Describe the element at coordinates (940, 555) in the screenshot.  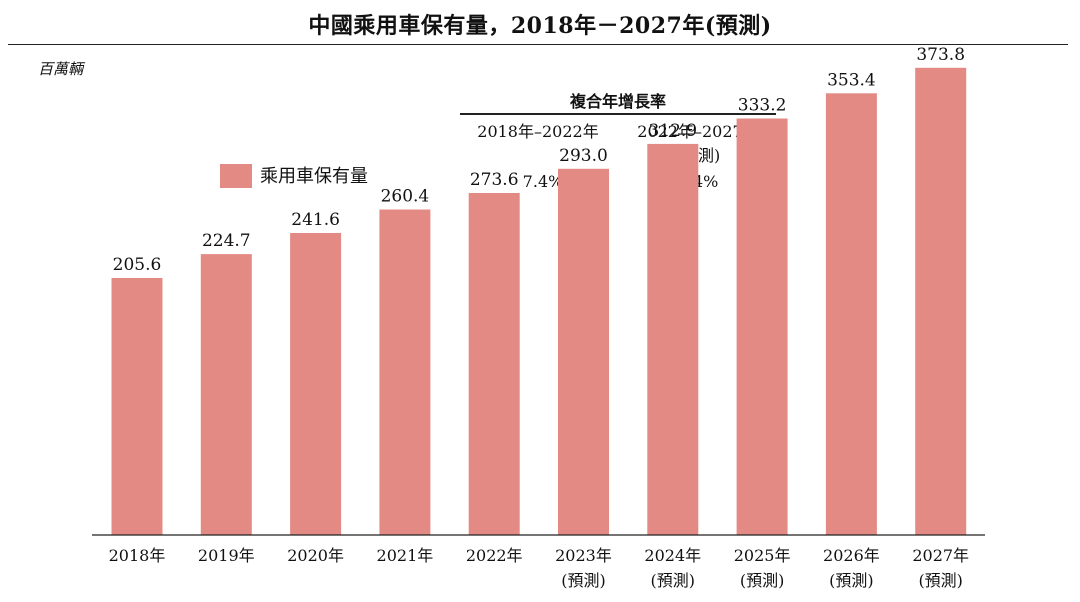
I see `x-tick-label-9: 2027年` at that location.